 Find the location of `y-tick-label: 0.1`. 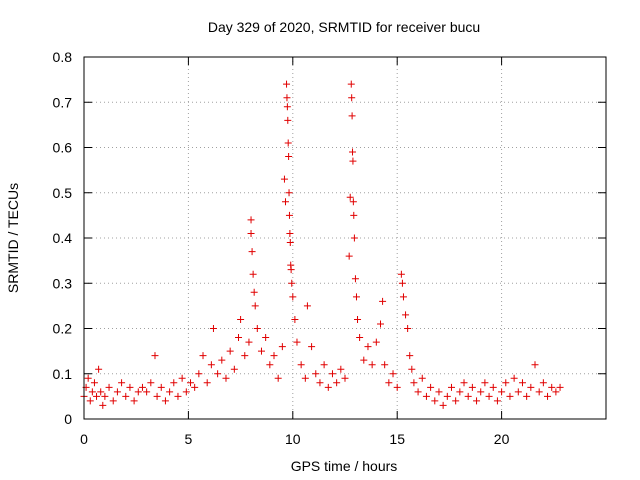

y-tick-label: 0.1 is located at coordinates (63, 374).